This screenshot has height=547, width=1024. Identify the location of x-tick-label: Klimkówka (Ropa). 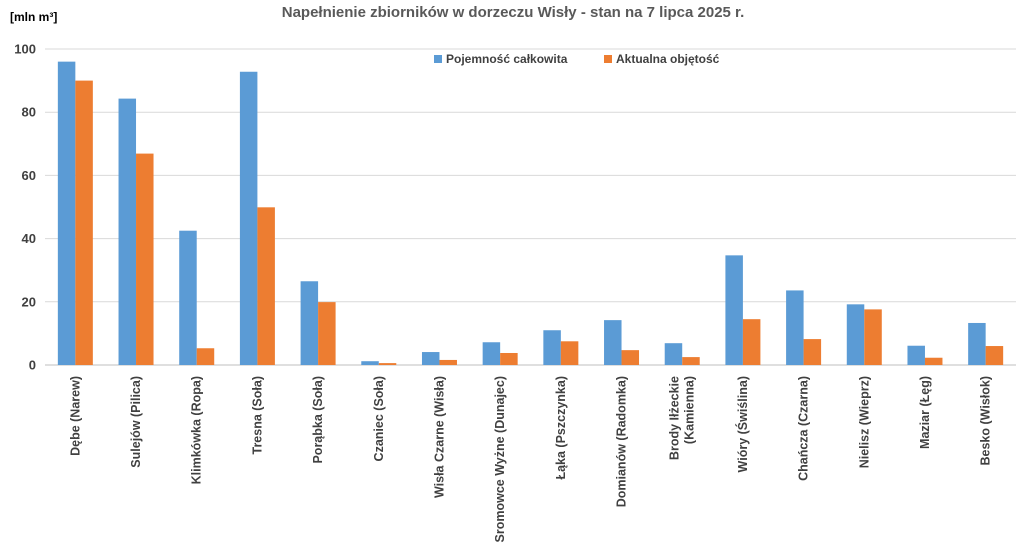
(197, 430).